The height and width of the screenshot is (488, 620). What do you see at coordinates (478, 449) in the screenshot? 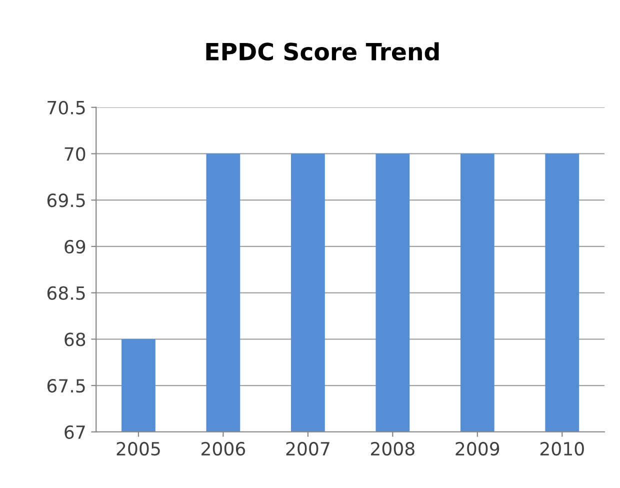
I see `x-tick-label: 2009` at bounding box center [478, 449].